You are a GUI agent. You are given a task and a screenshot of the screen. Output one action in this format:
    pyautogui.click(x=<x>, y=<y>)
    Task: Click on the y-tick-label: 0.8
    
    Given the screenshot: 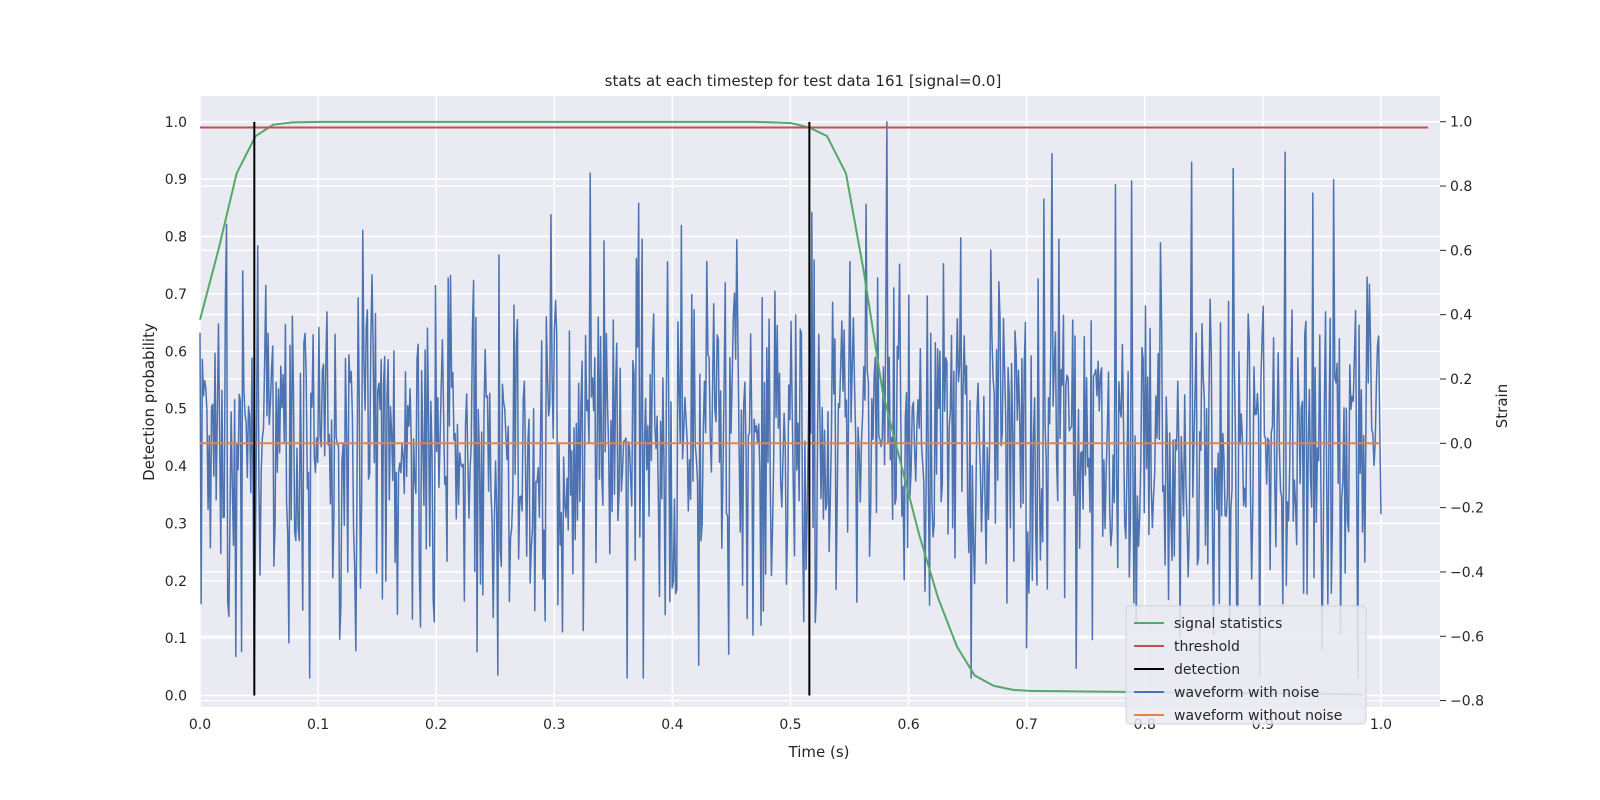 What is the action you would take?
    pyautogui.click(x=176, y=238)
    